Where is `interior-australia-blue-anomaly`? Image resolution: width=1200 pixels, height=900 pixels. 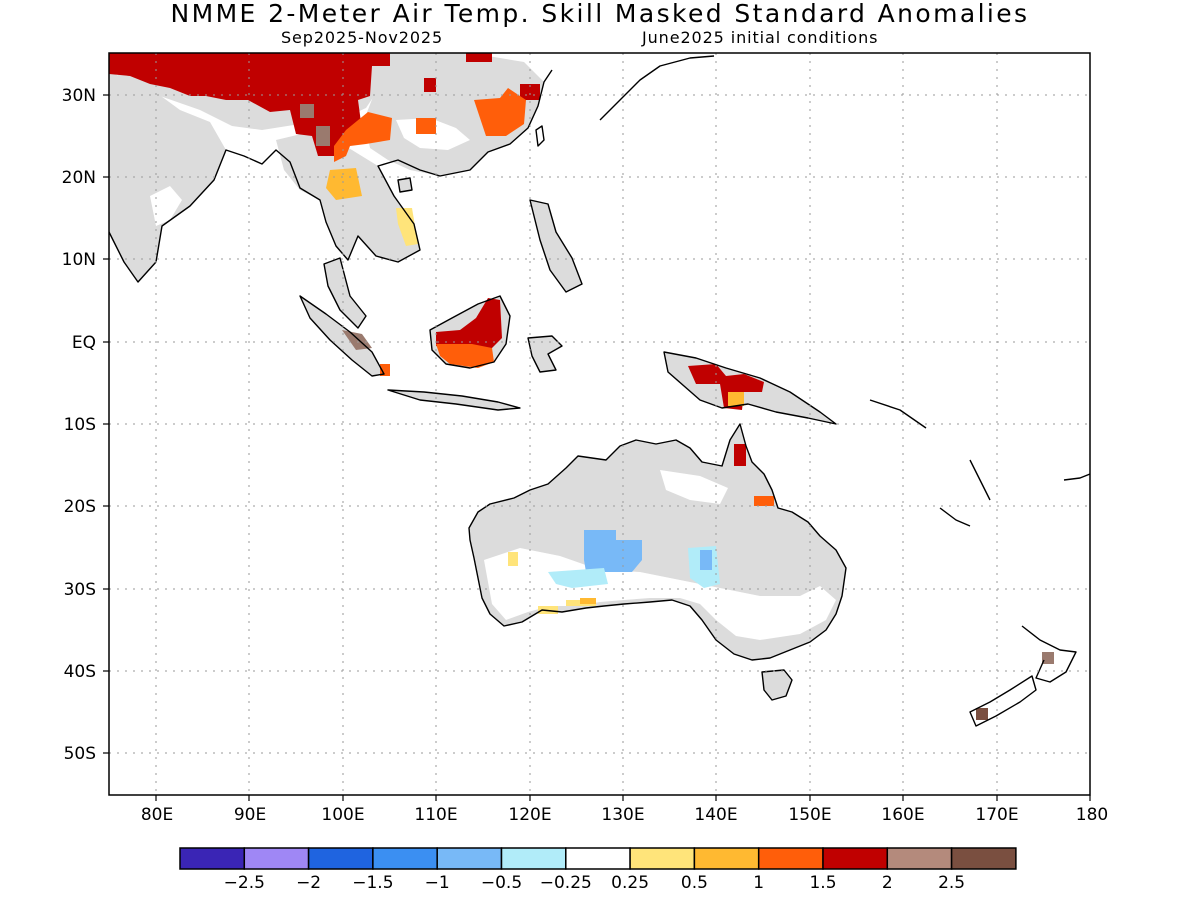
interior-australia-blue-anomaly is located at coordinates (706, 560).